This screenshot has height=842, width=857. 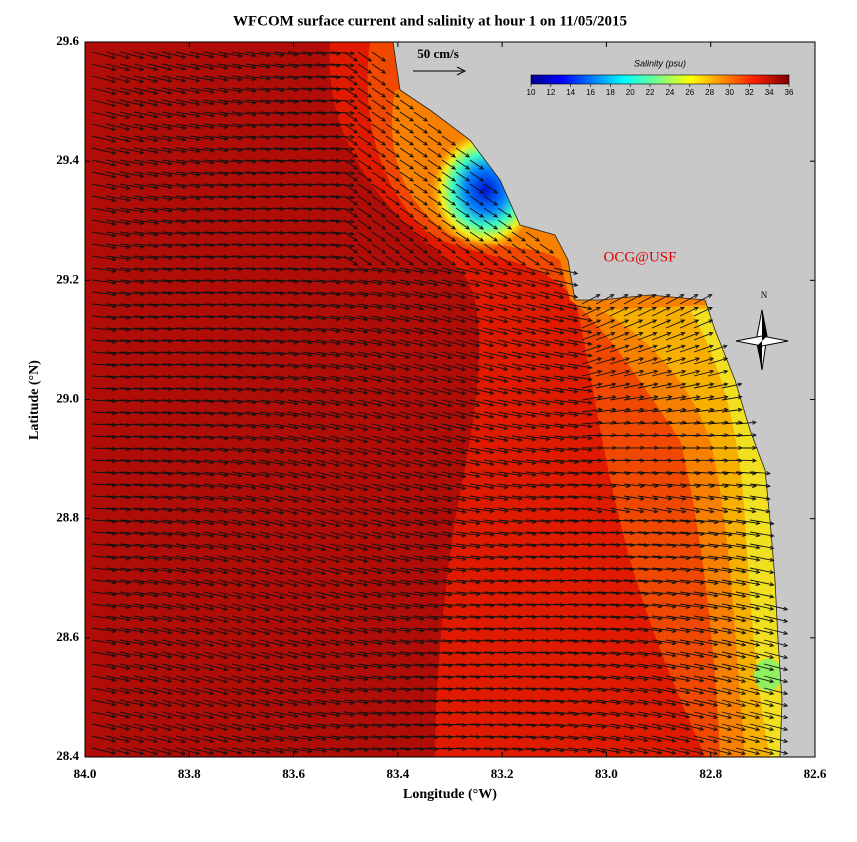 I want to click on compass-shade, so click(x=762, y=340).